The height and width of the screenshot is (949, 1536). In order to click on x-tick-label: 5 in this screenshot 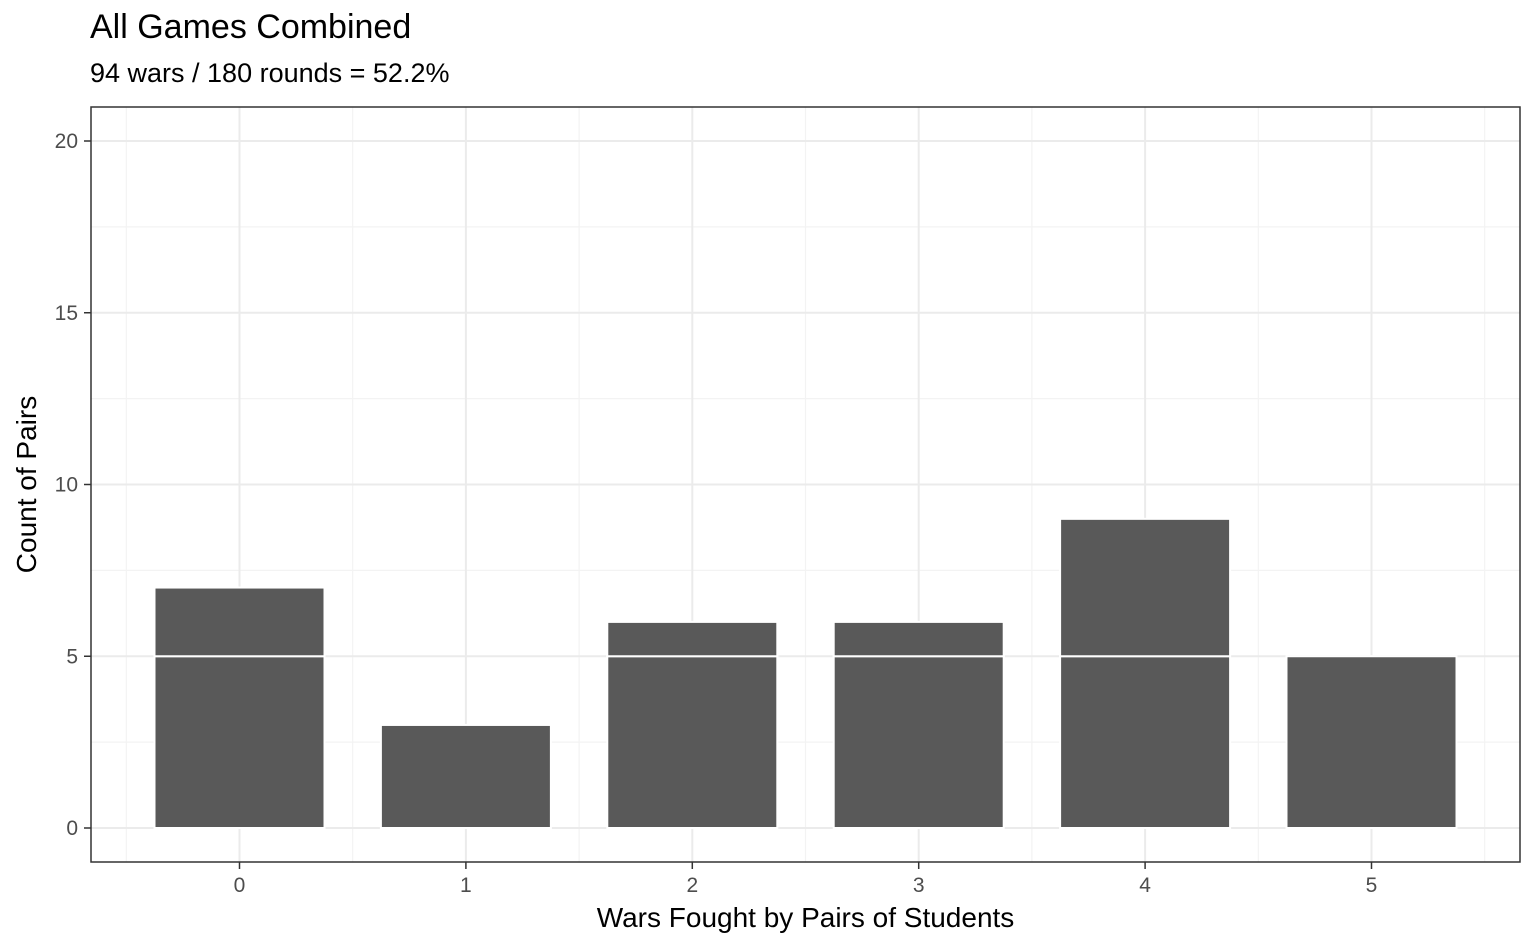, I will do `click(1372, 885)`.